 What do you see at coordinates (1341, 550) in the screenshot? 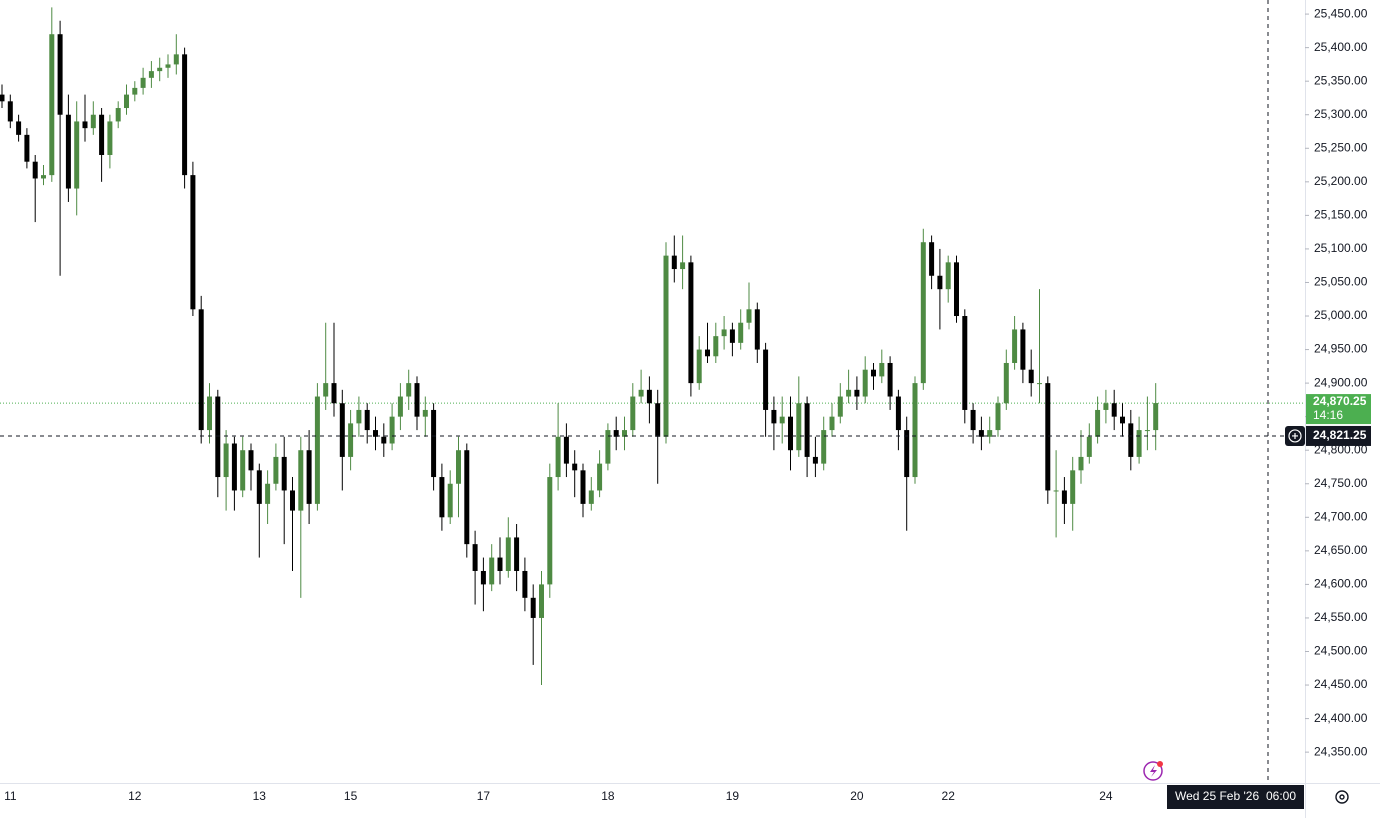
I see `y-tick-label: 24,650.00` at bounding box center [1341, 550].